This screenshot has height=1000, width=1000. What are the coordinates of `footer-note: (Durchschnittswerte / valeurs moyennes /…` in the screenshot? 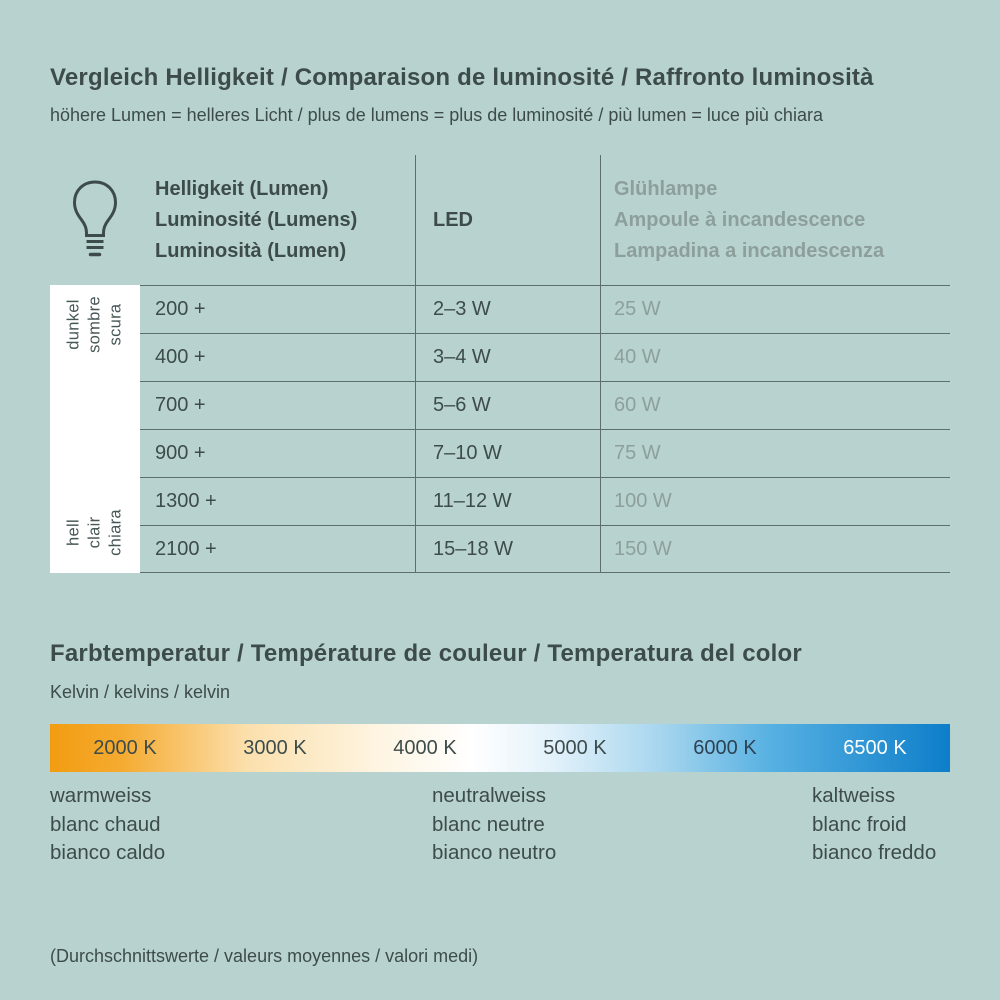 It's located at (264, 956).